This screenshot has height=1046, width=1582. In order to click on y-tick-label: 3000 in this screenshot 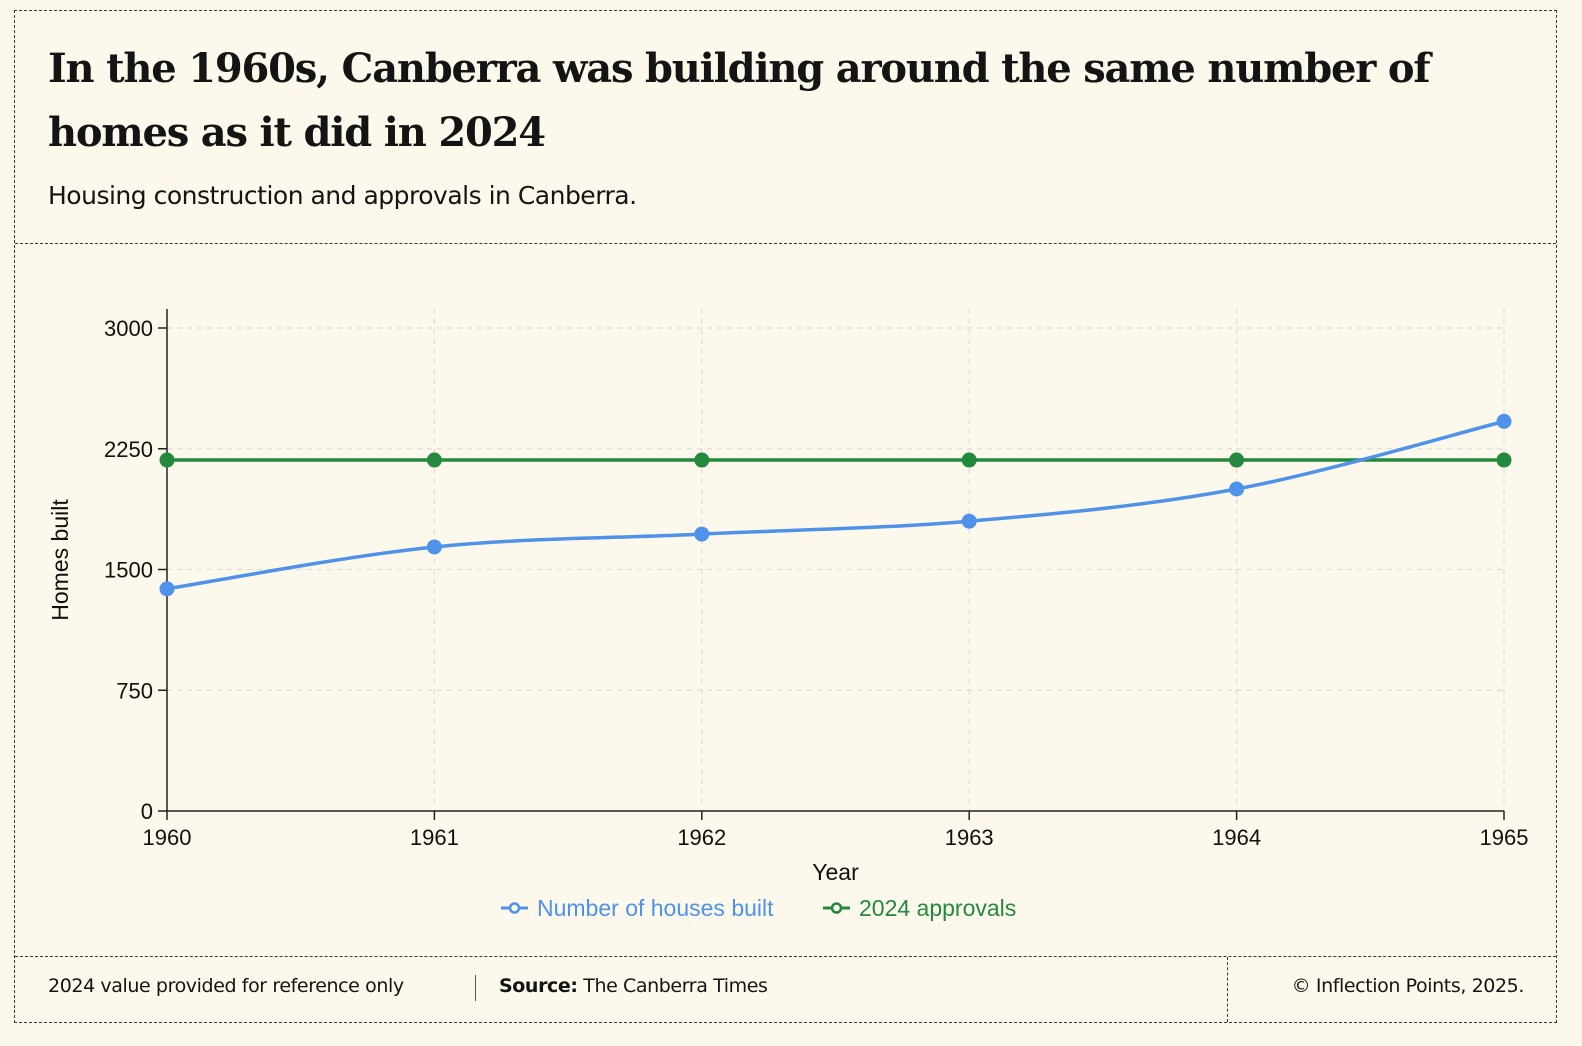, I will do `click(128, 328)`.